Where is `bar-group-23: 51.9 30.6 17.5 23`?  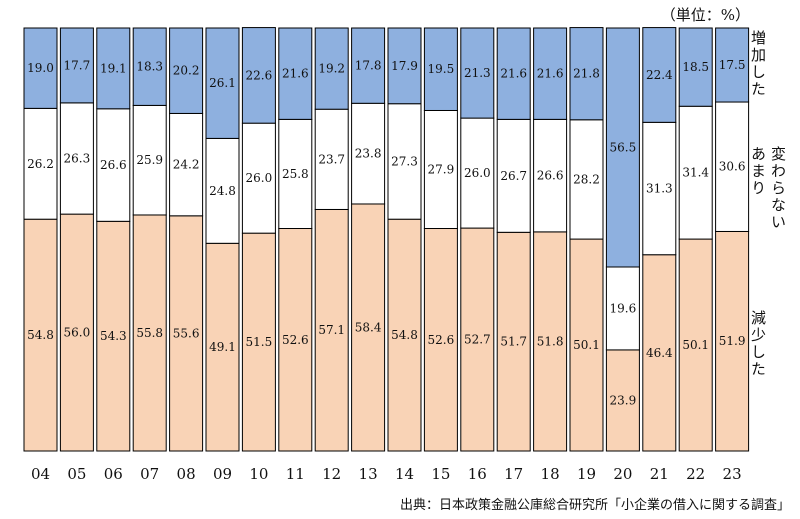
bar-group-23: 51.9 30.6 17.5 23 is located at coordinates (732, 255).